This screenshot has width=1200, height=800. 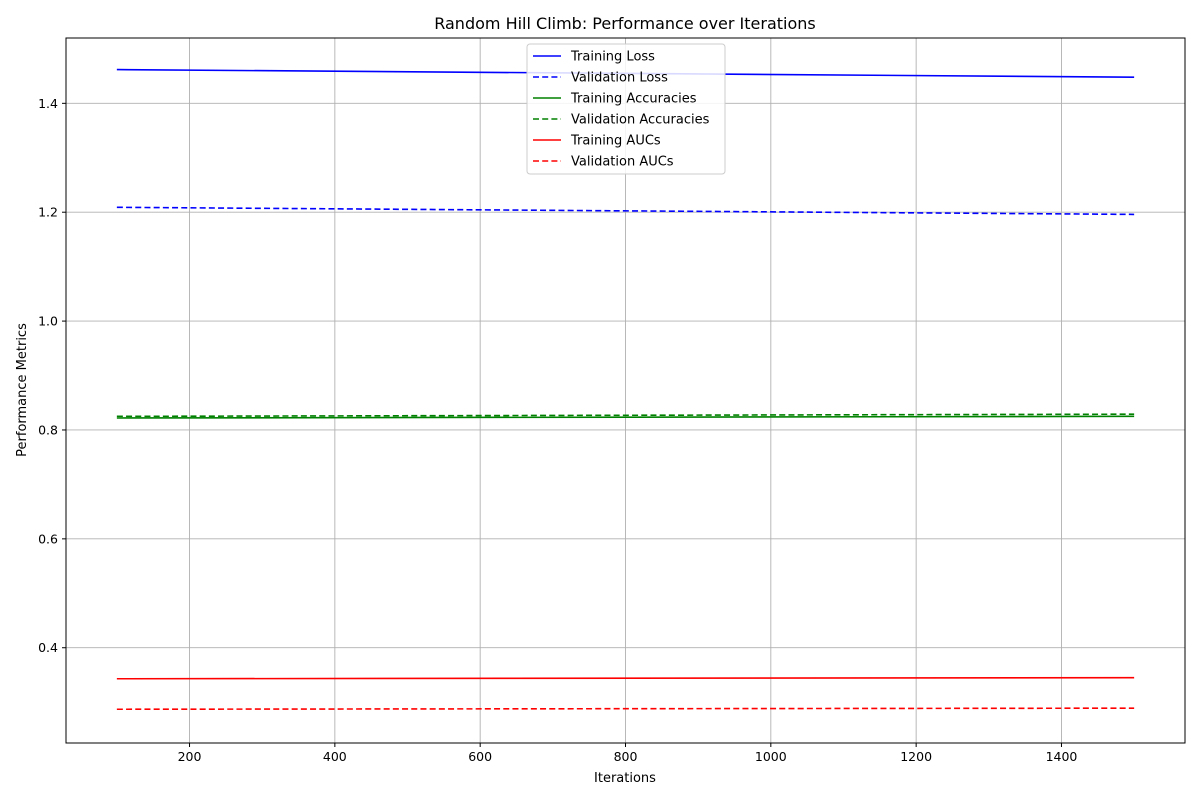 I want to click on y-tick-label: 0.6, so click(x=48, y=538).